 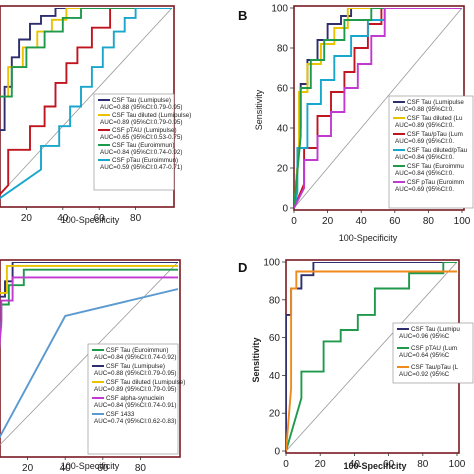 What do you see at coordinates (242, 15) in the screenshot?
I see `panel-b-letter: B` at bounding box center [242, 15].